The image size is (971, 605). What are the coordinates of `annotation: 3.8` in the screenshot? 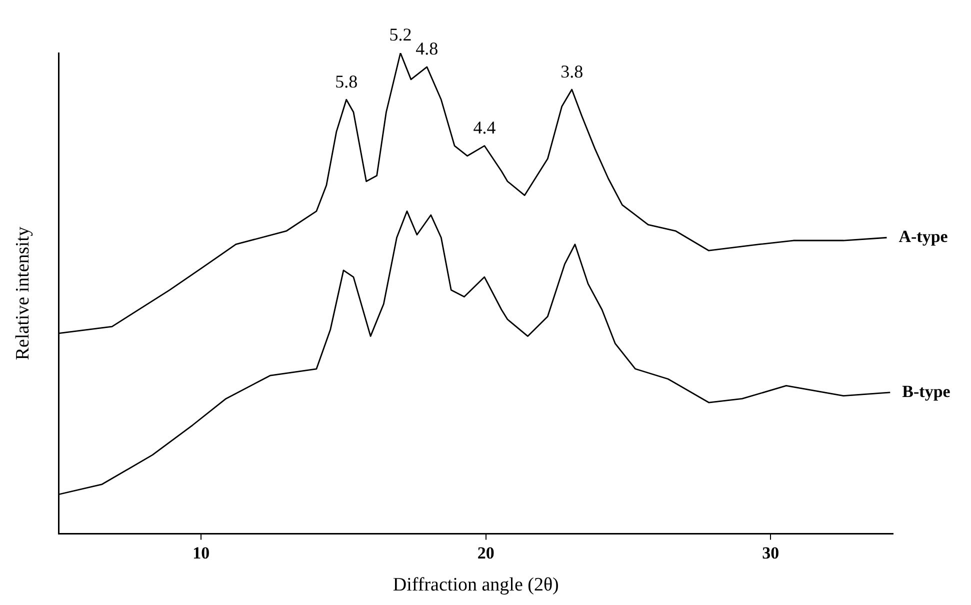 It's located at (572, 71).